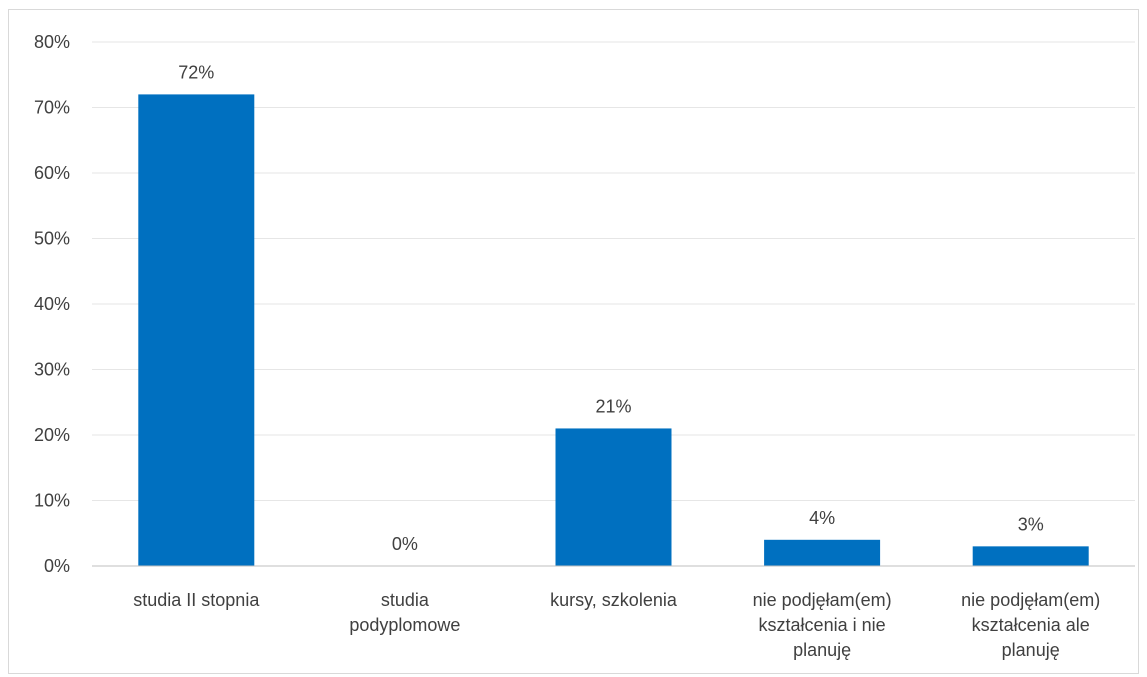  I want to click on data-label: 72%, so click(196, 72).